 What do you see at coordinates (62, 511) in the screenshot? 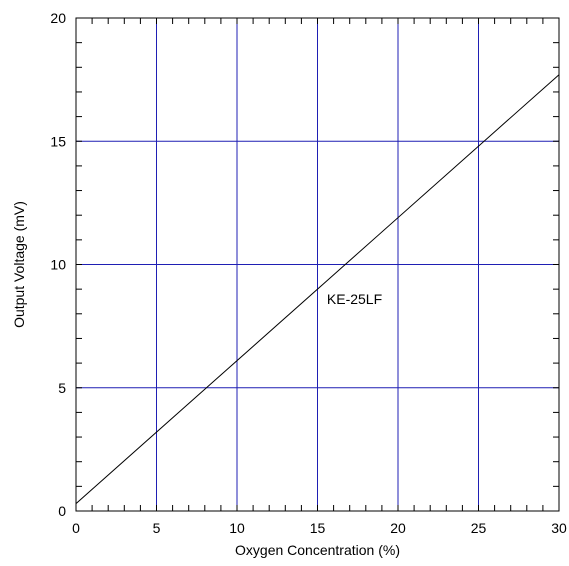
I see `y-tick-label: 0` at bounding box center [62, 511].